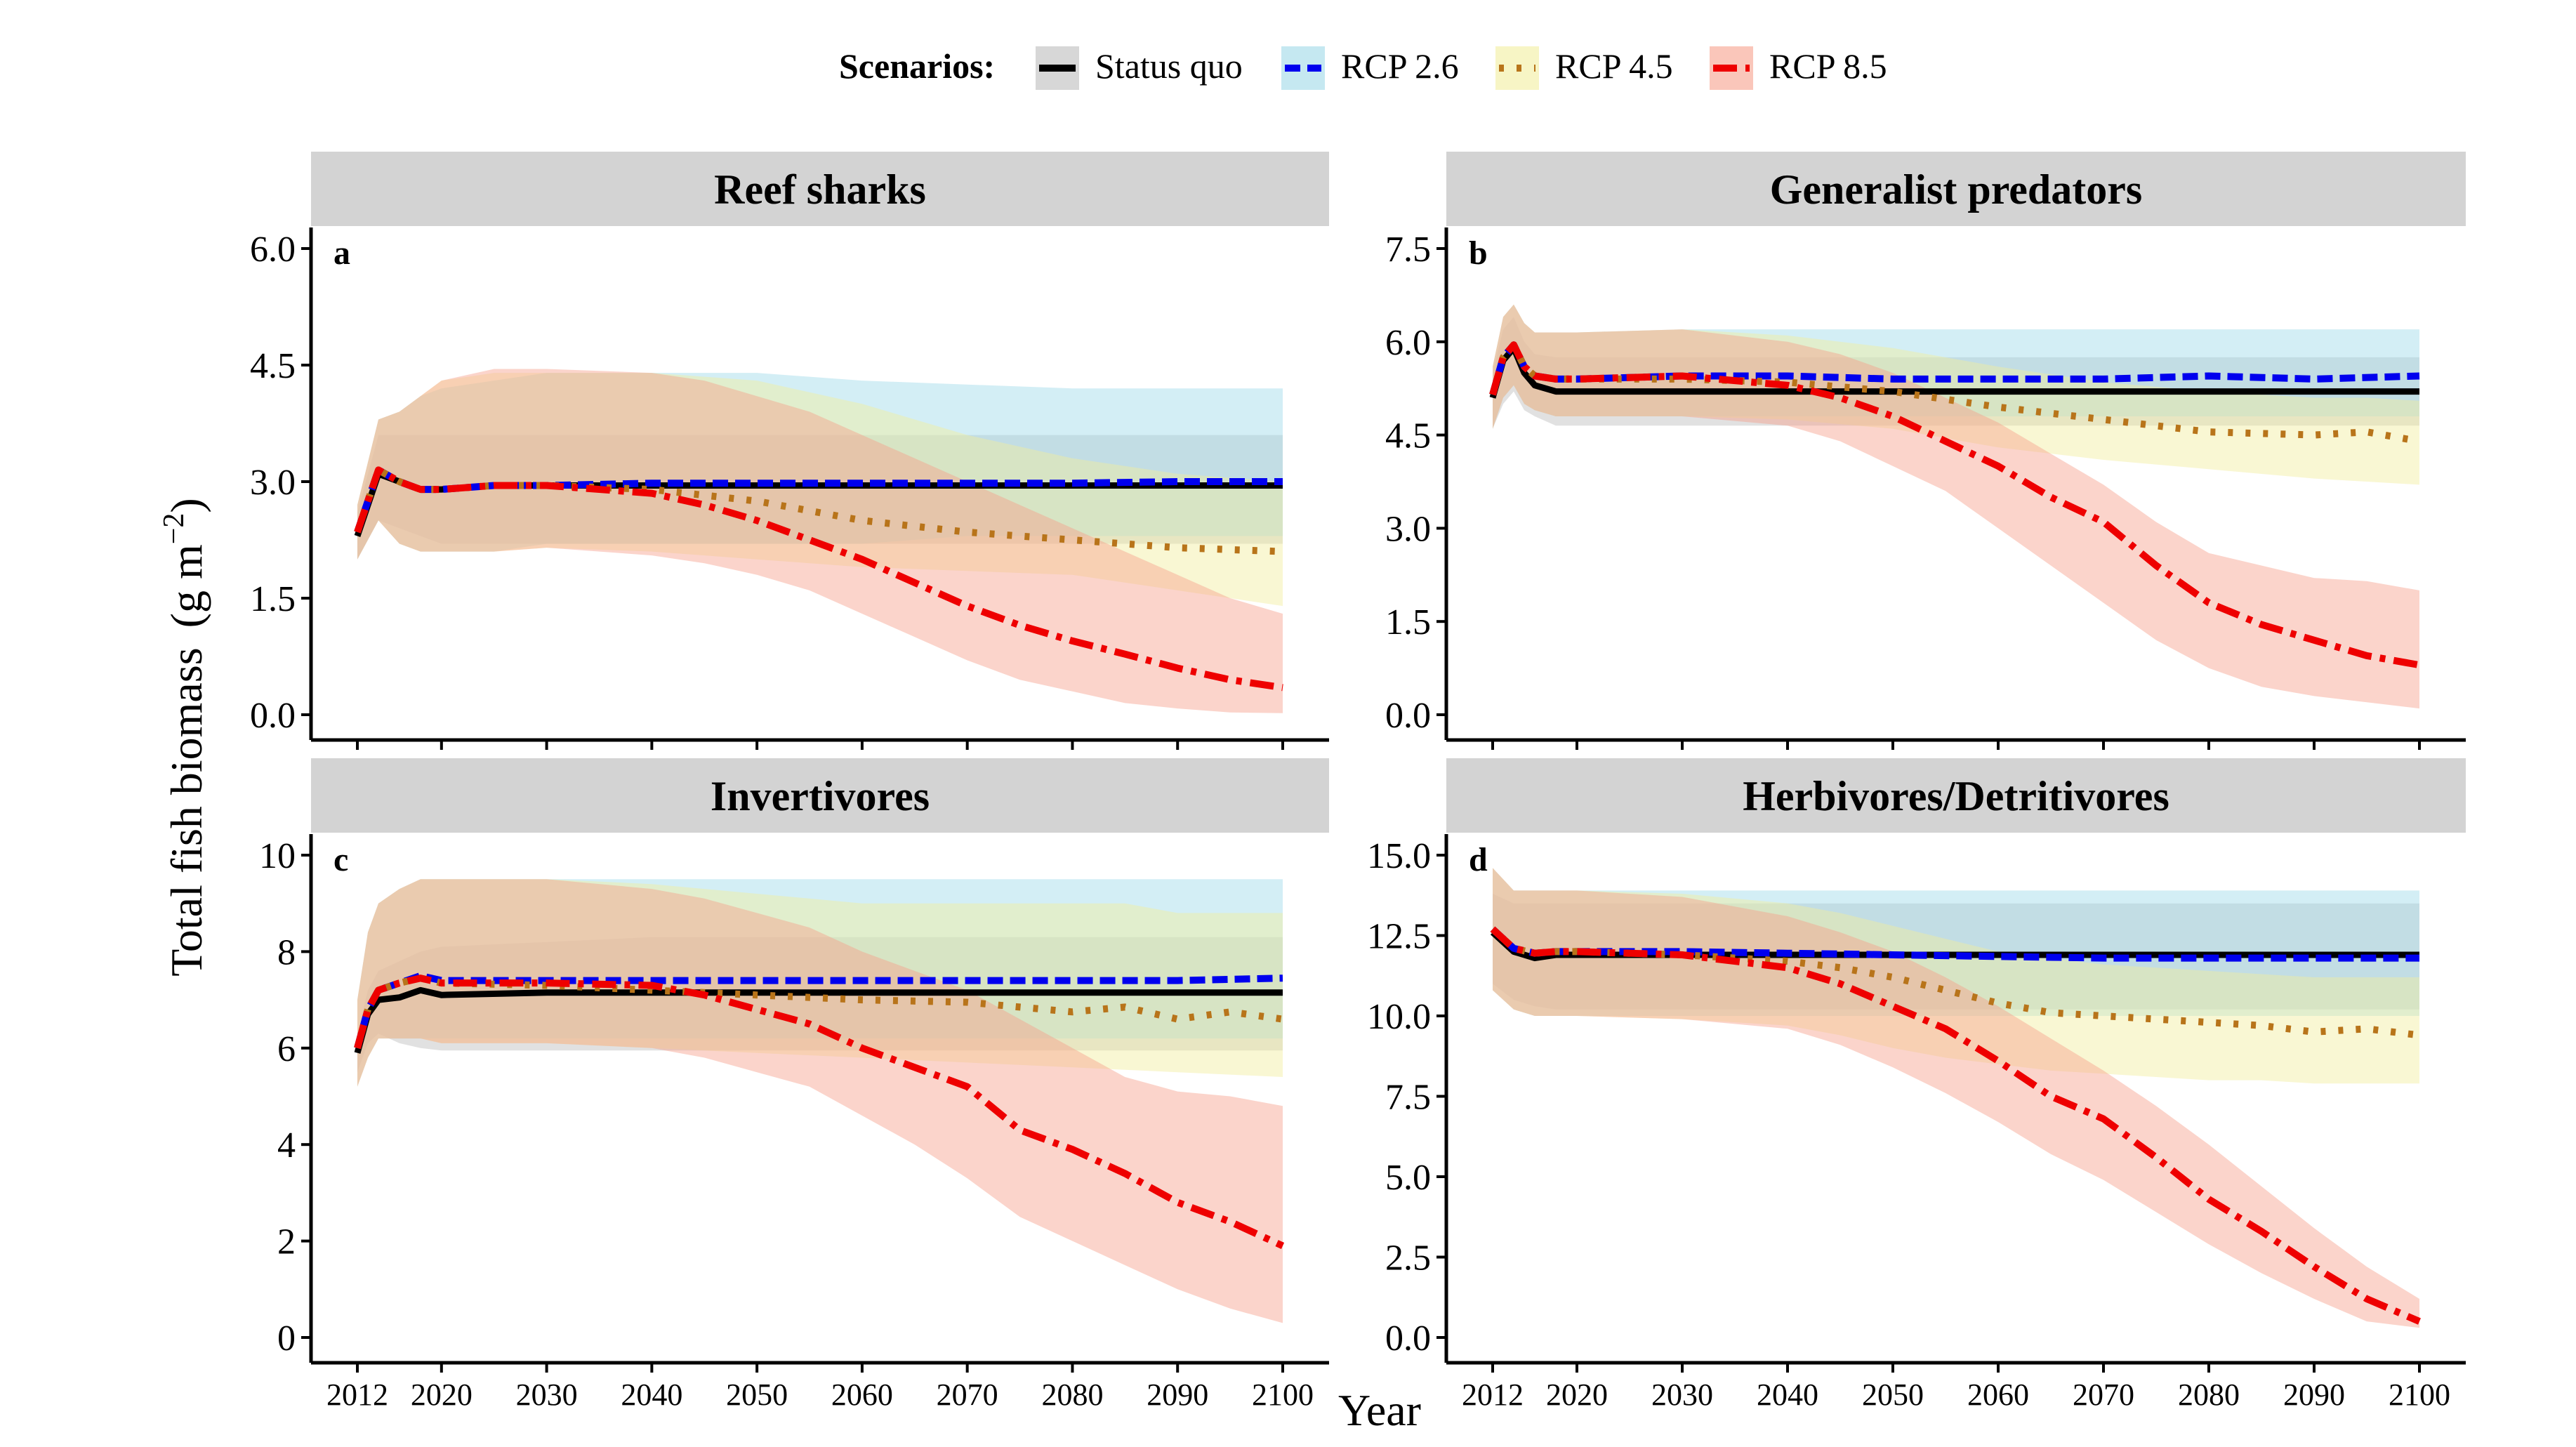 The image size is (2576, 1447). I want to click on y-tick-label: 8, so click(286, 952).